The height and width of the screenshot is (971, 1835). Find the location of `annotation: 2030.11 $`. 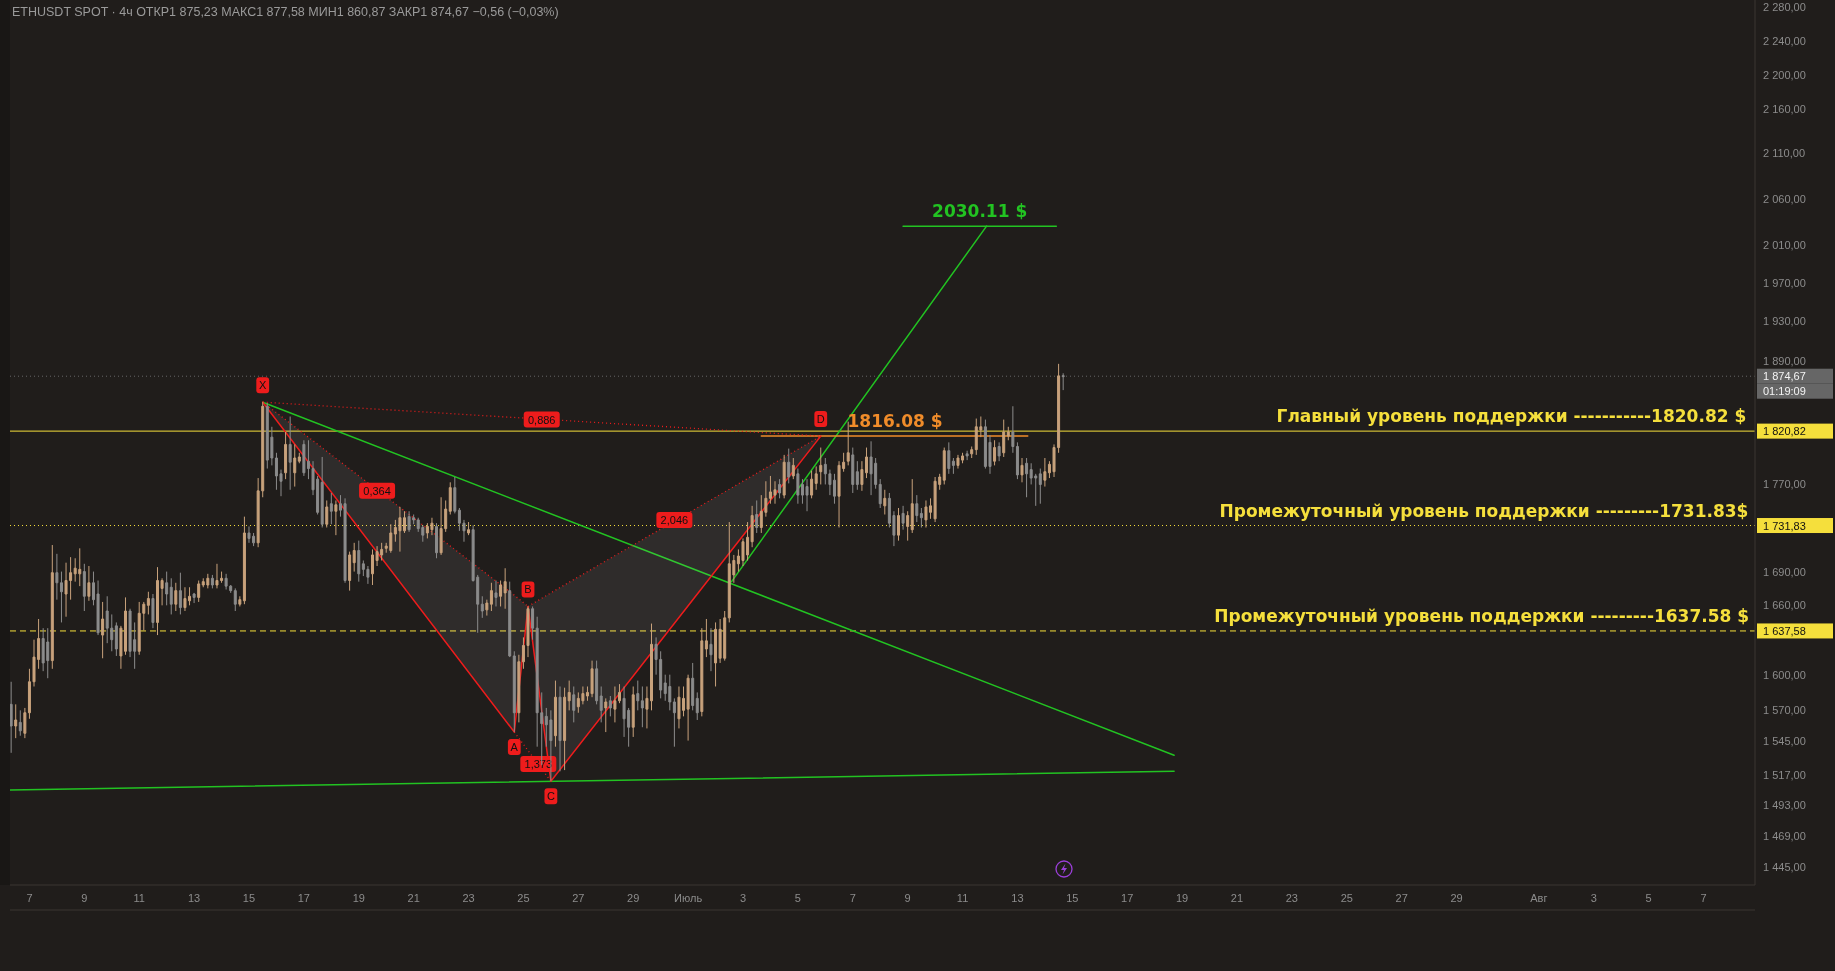

annotation: 2030.11 $ is located at coordinates (980, 211).